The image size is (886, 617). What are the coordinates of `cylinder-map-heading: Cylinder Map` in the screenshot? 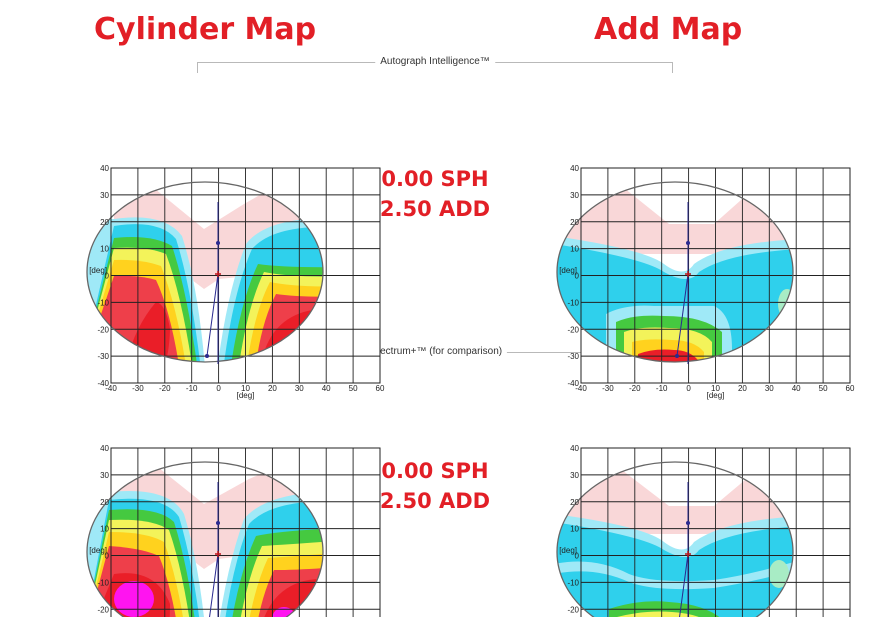 It's located at (205, 29).